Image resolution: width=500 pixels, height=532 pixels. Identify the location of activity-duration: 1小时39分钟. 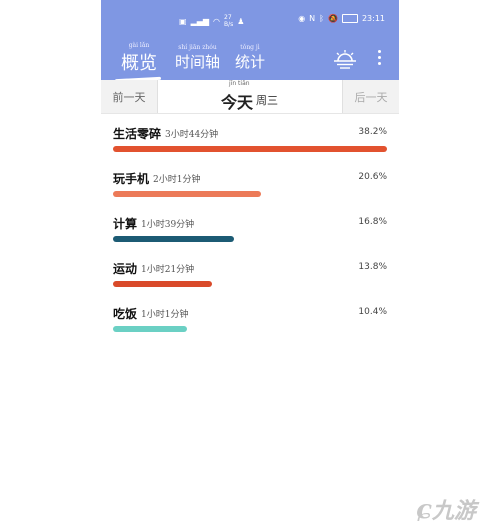
(168, 225).